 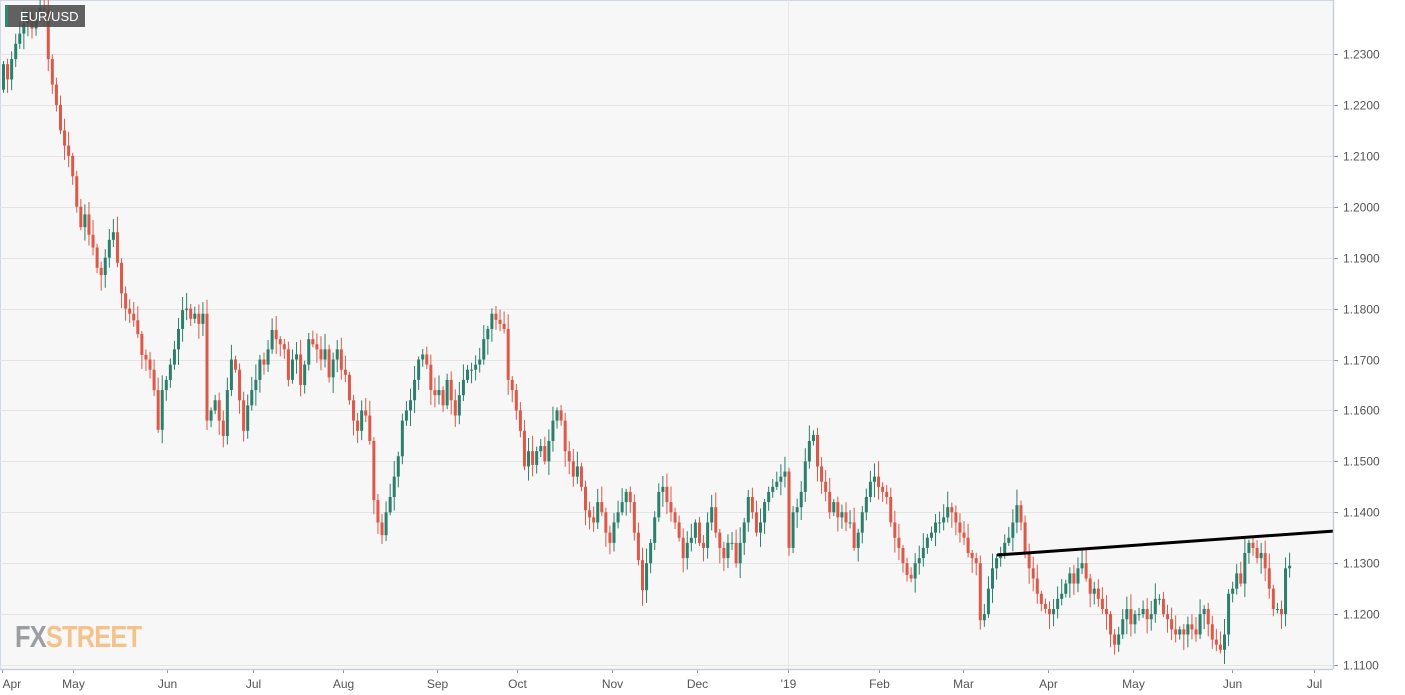 What do you see at coordinates (1361, 564) in the screenshot?
I see `y-tick-label: 1.1300` at bounding box center [1361, 564].